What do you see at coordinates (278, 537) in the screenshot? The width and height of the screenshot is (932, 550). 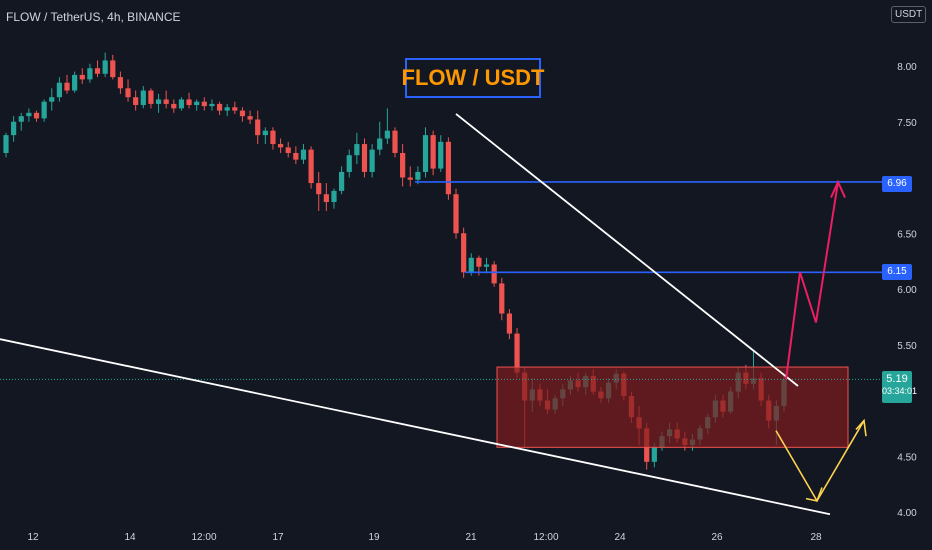 I see `time-axis-label: 17` at bounding box center [278, 537].